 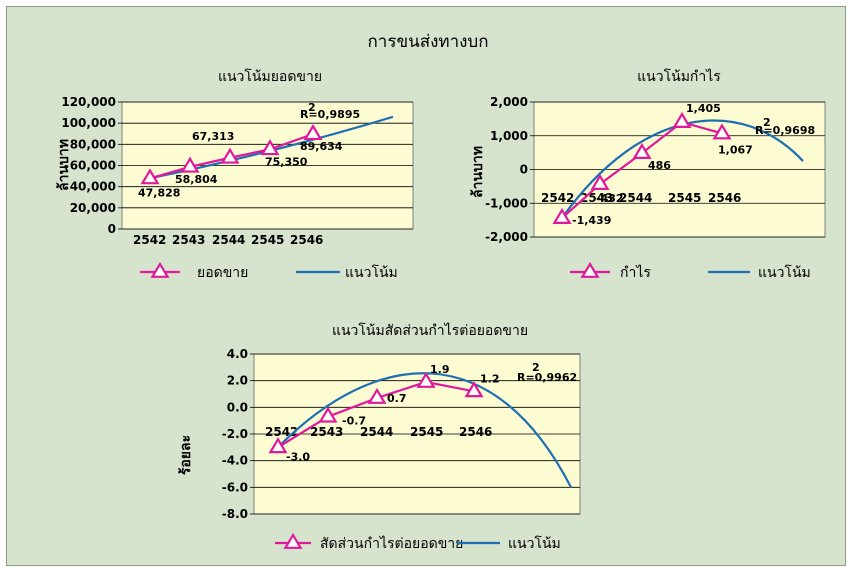 I want to click on y-tick-label: 100,000, so click(x=88, y=123).